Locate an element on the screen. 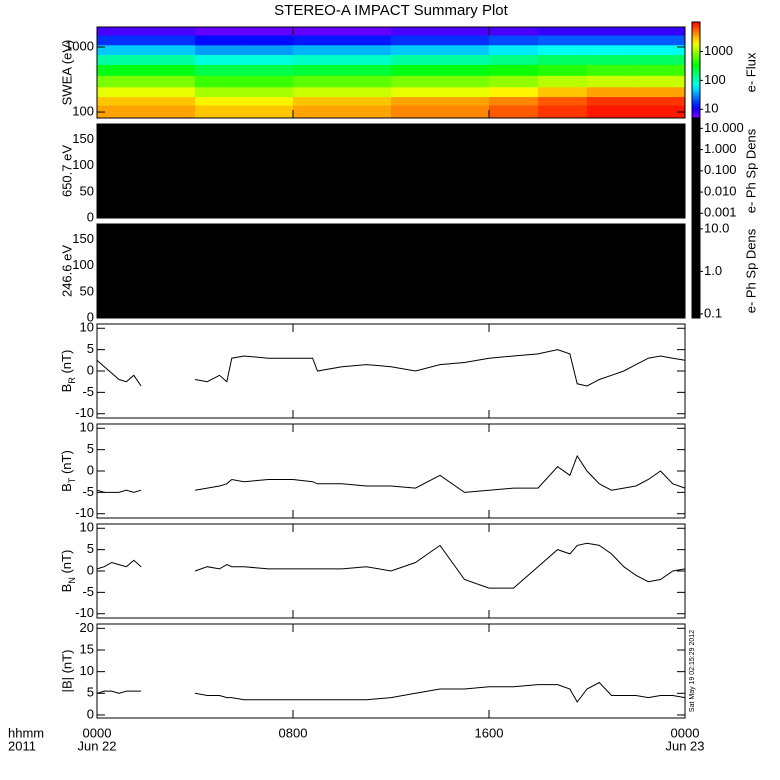 This screenshot has height=780, width=780. colorbar-tick-label: 1000 is located at coordinates (718, 50).